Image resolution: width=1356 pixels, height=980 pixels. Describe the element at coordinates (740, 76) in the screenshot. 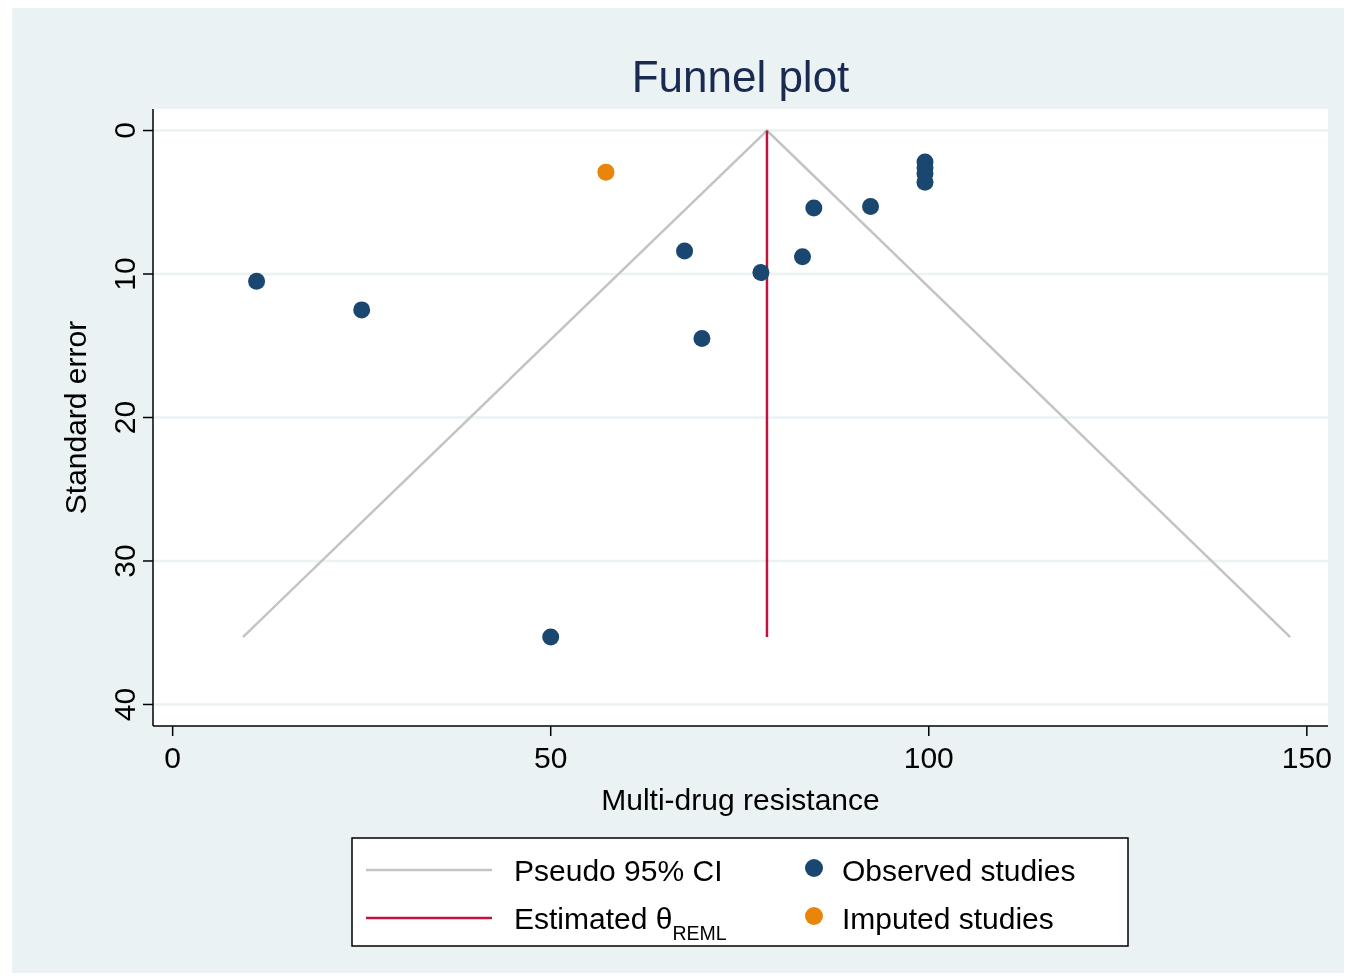

I see `chart-title: Funnel plot` at that location.